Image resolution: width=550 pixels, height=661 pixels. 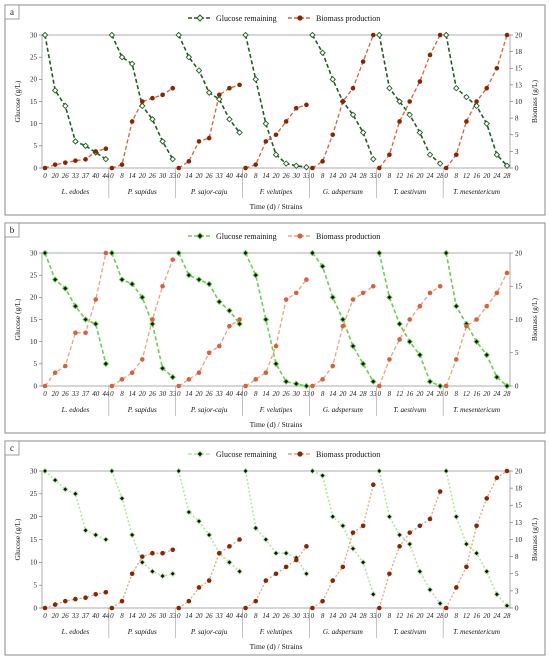 I want to click on ytick-right-label: 10, so click(x=519, y=540).